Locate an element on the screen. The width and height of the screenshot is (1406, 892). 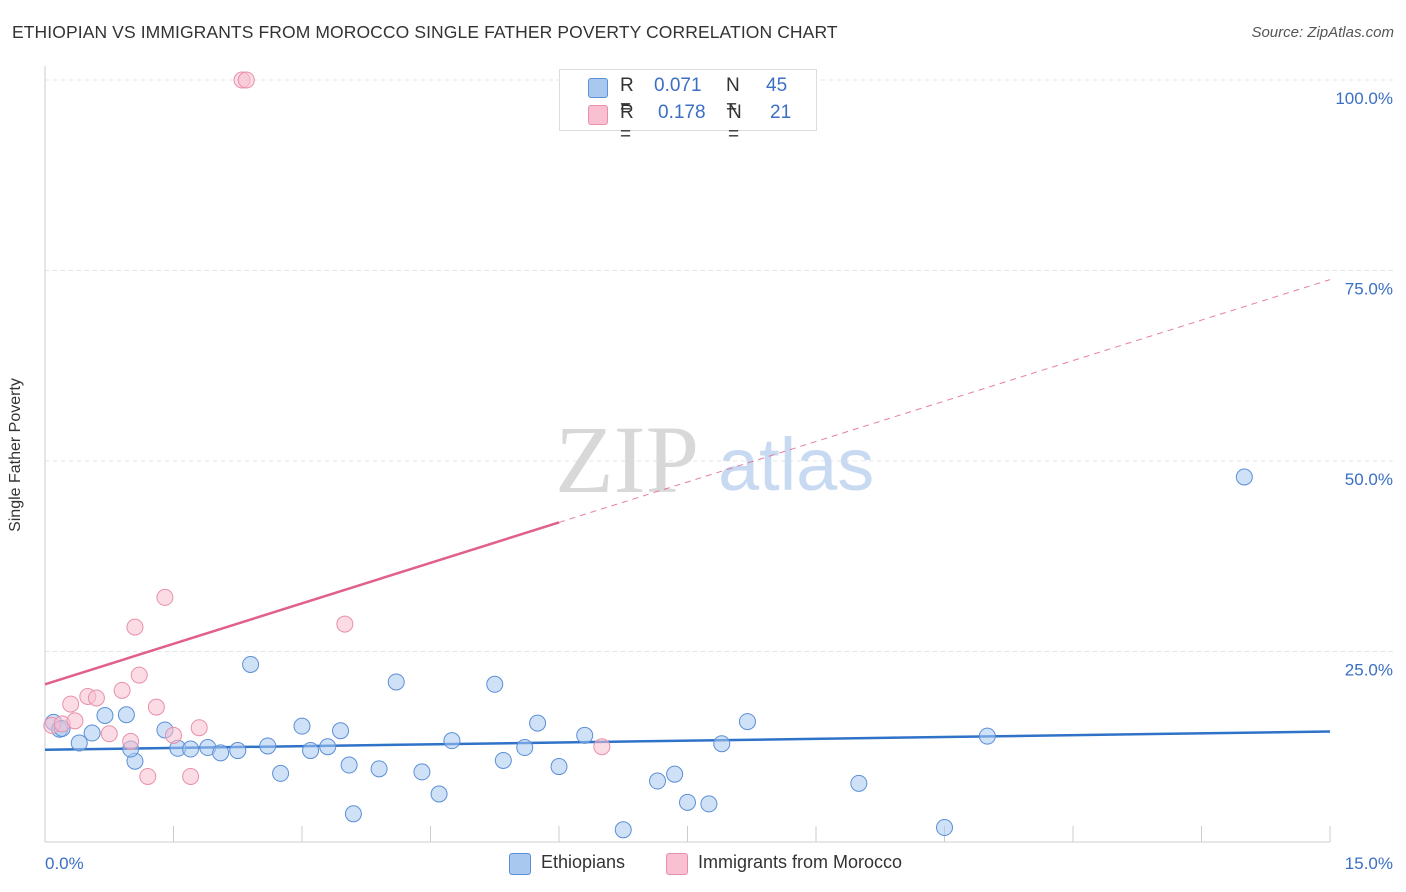
morocco-trend-line is located at coordinates (302, 603).